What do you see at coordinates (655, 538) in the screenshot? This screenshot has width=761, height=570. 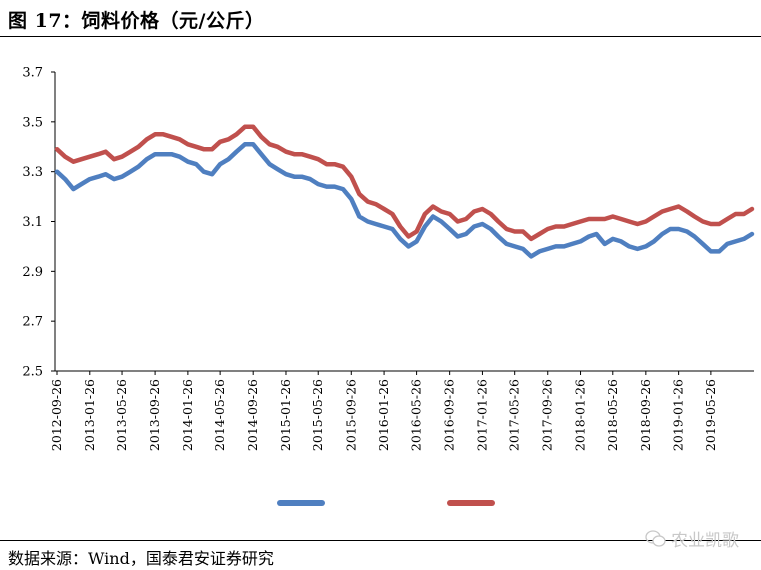 I see `wechat-icon` at bounding box center [655, 538].